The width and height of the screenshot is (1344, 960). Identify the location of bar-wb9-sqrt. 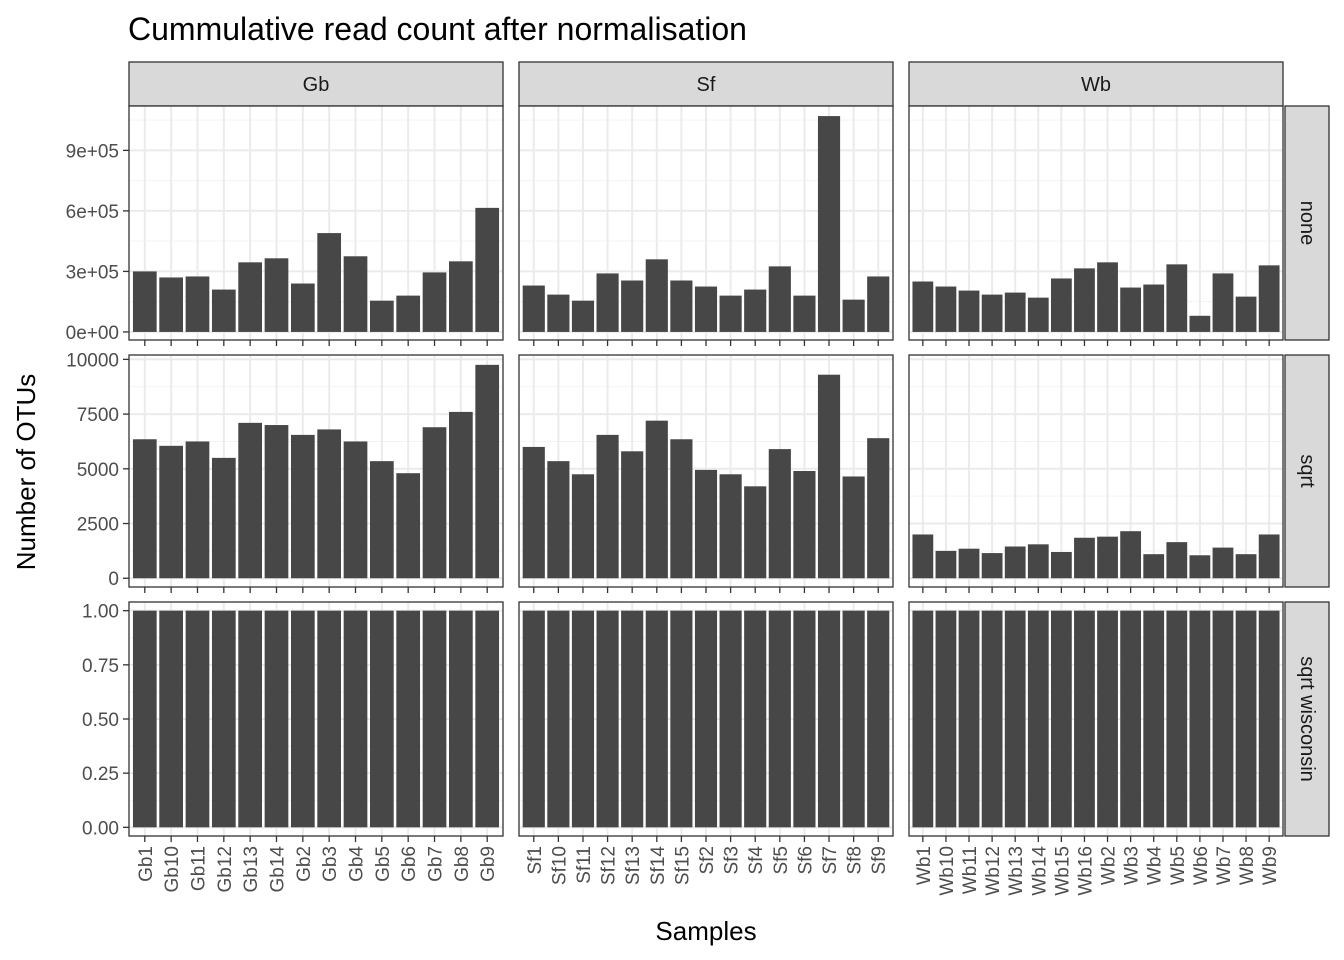
(1269, 556).